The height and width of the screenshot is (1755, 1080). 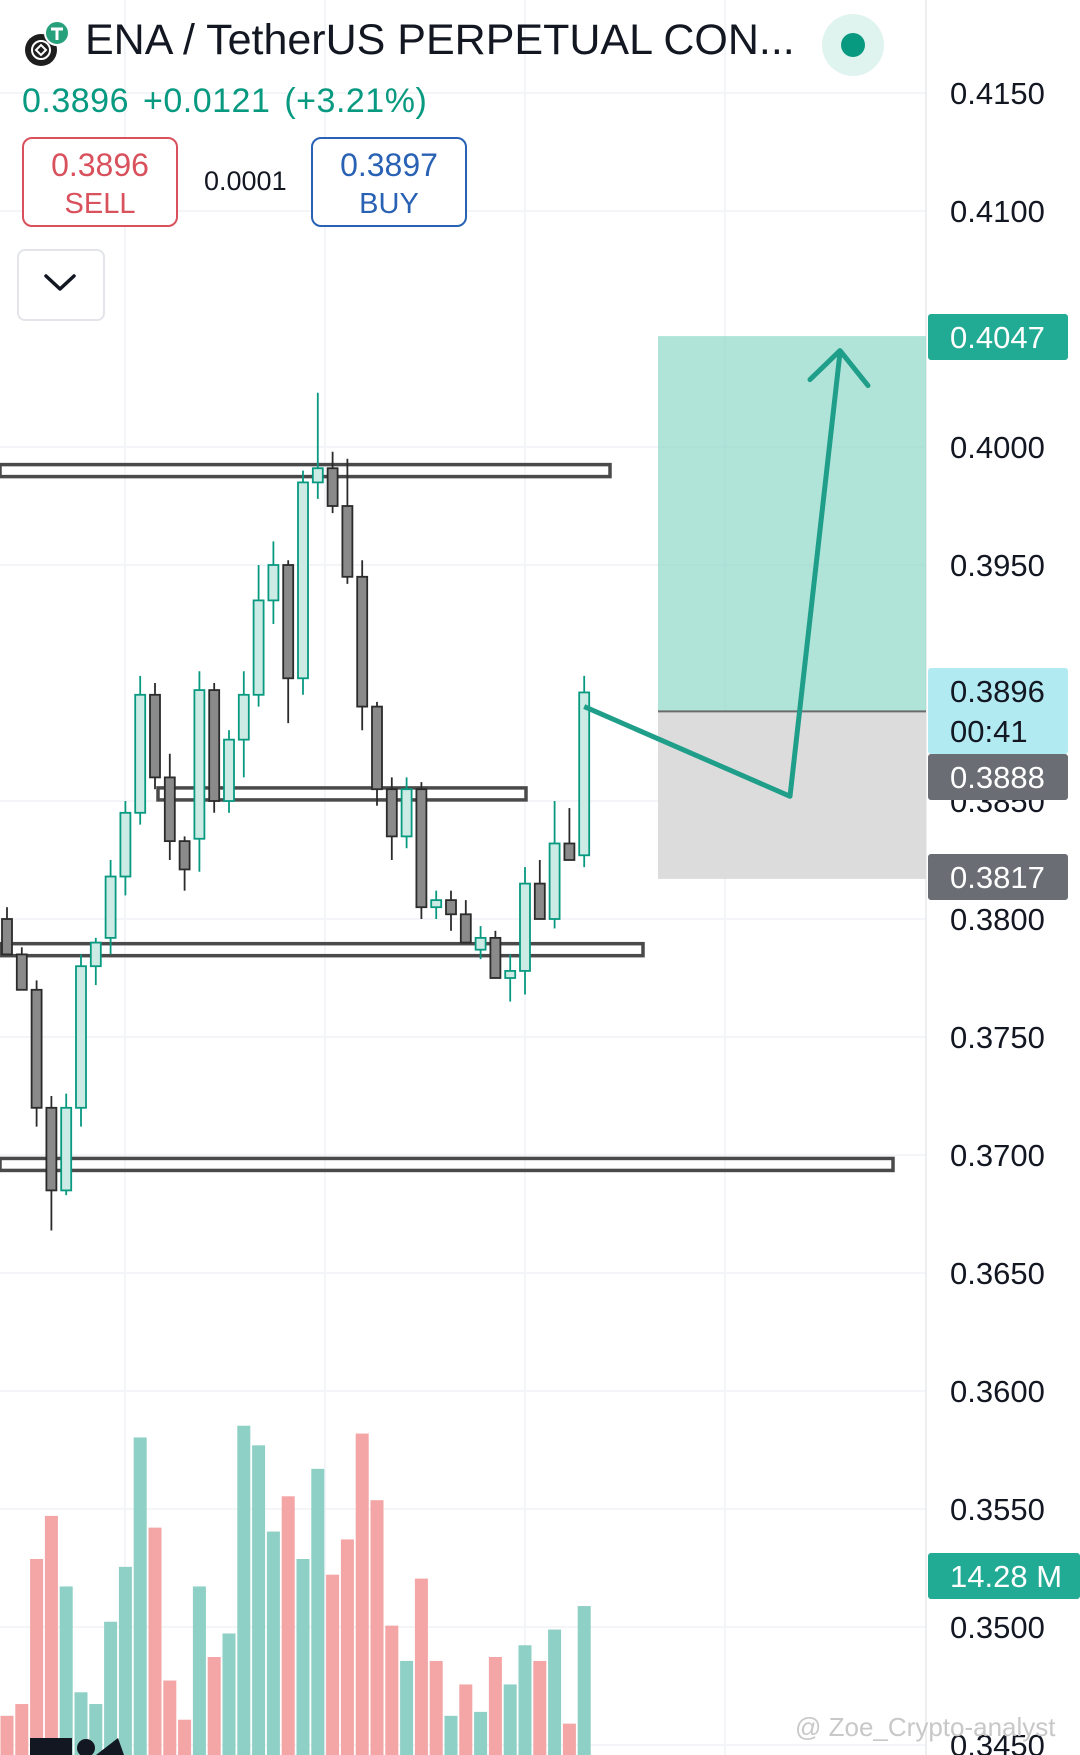 I want to click on tradingview-logo-mark, so click(x=110, y=1746).